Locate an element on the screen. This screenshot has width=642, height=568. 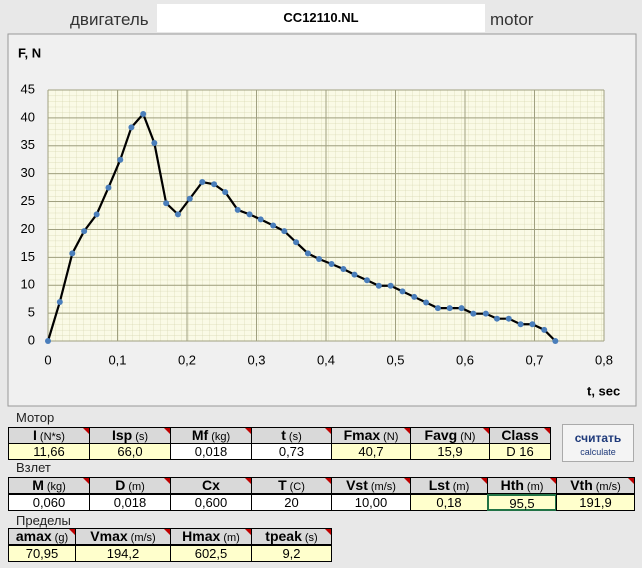
unit: (N*s) is located at coordinates (52, 437).